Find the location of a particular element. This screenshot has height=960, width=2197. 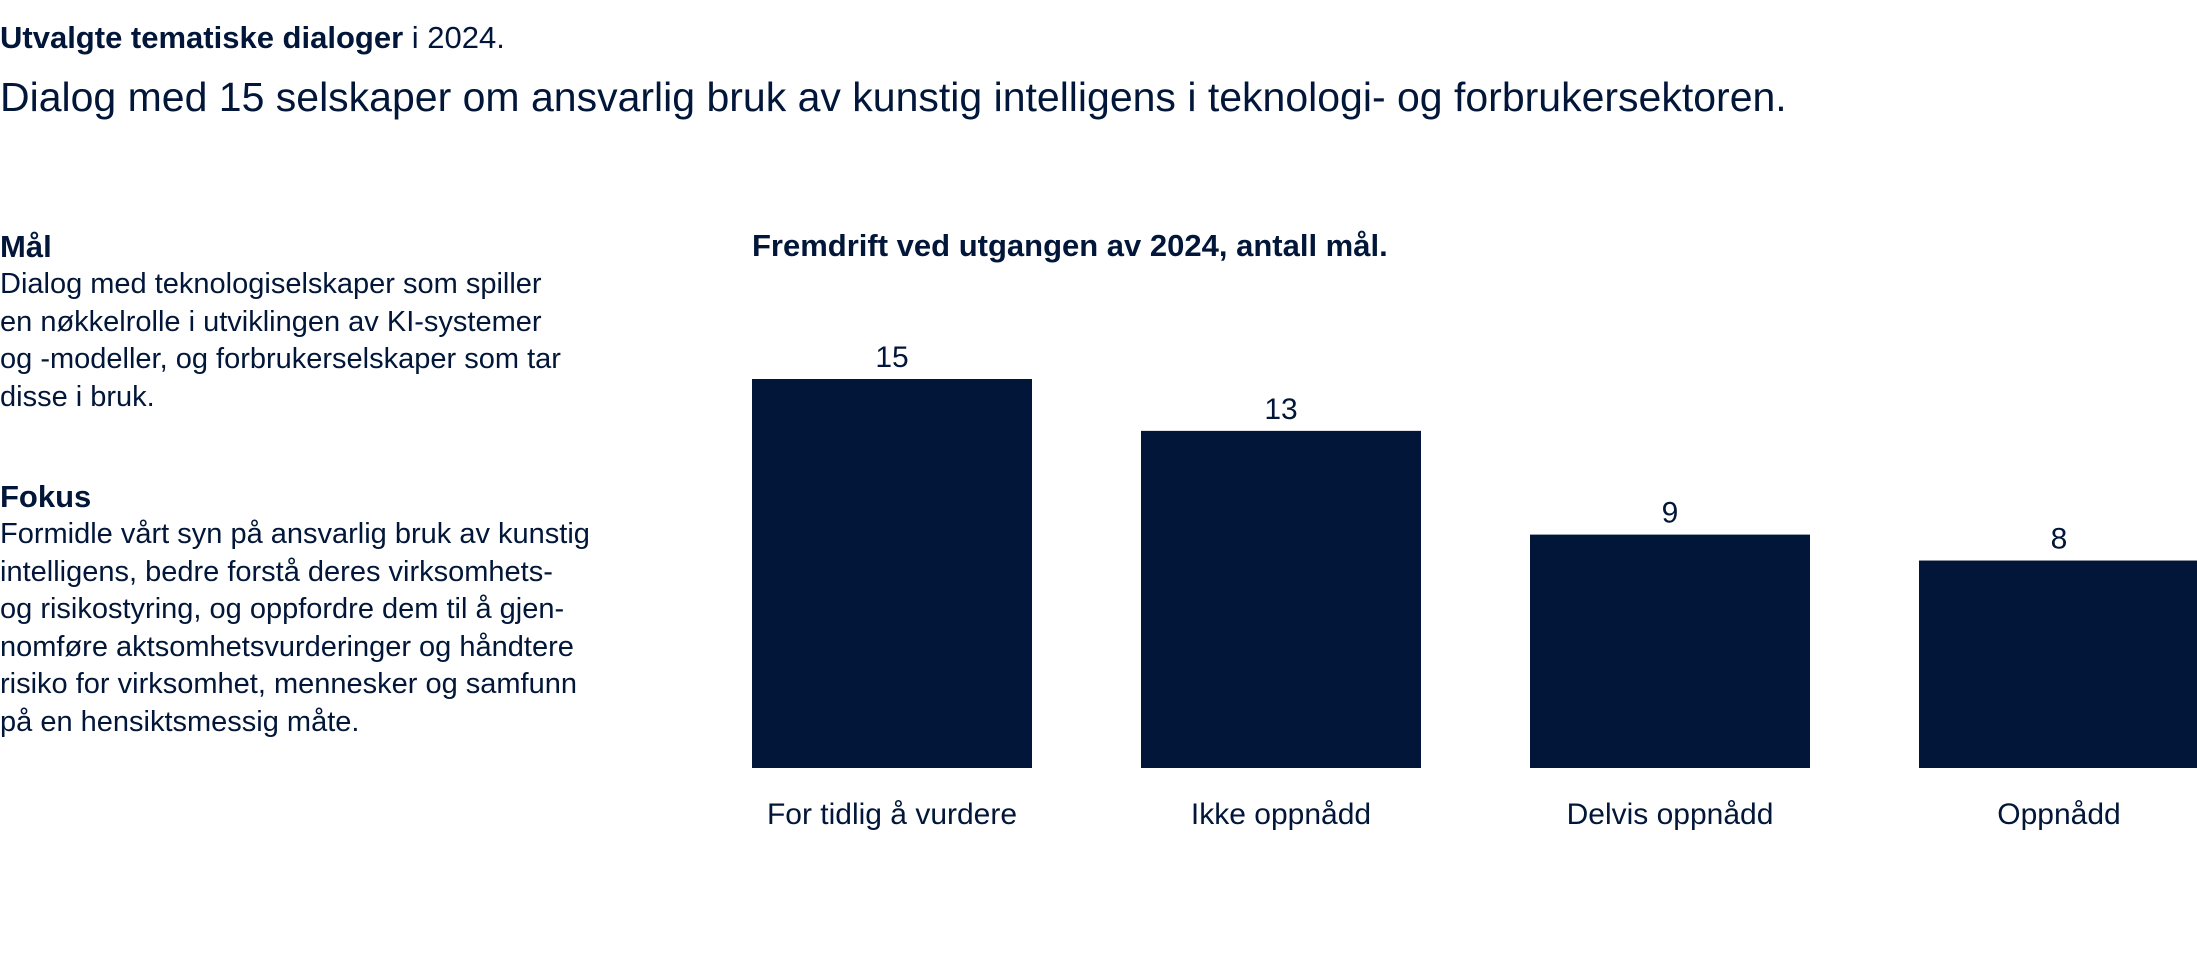

category-label: For tidlig å vurdere is located at coordinates (892, 814).